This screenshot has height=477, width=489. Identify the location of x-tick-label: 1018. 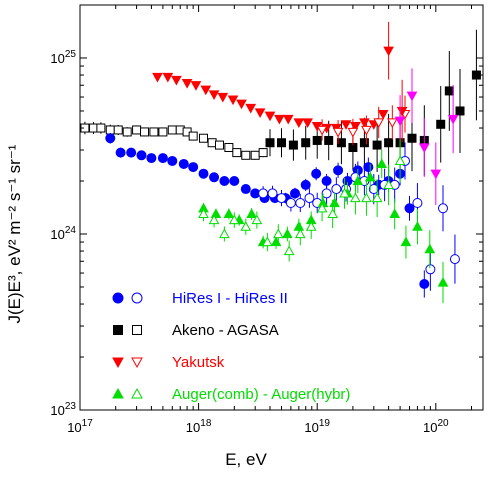
(199, 426).